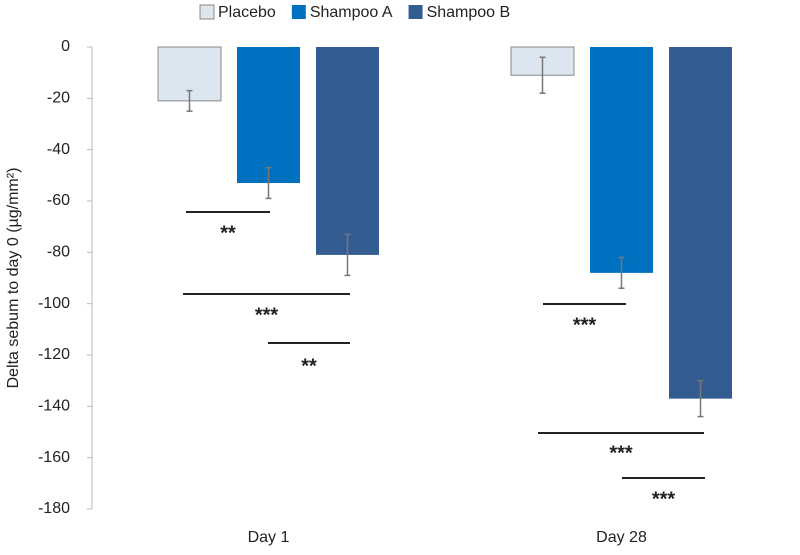 Image resolution: width=800 pixels, height=555 pixels. What do you see at coordinates (58, 252) in the screenshot?
I see `y-tick-label: -80` at bounding box center [58, 252].